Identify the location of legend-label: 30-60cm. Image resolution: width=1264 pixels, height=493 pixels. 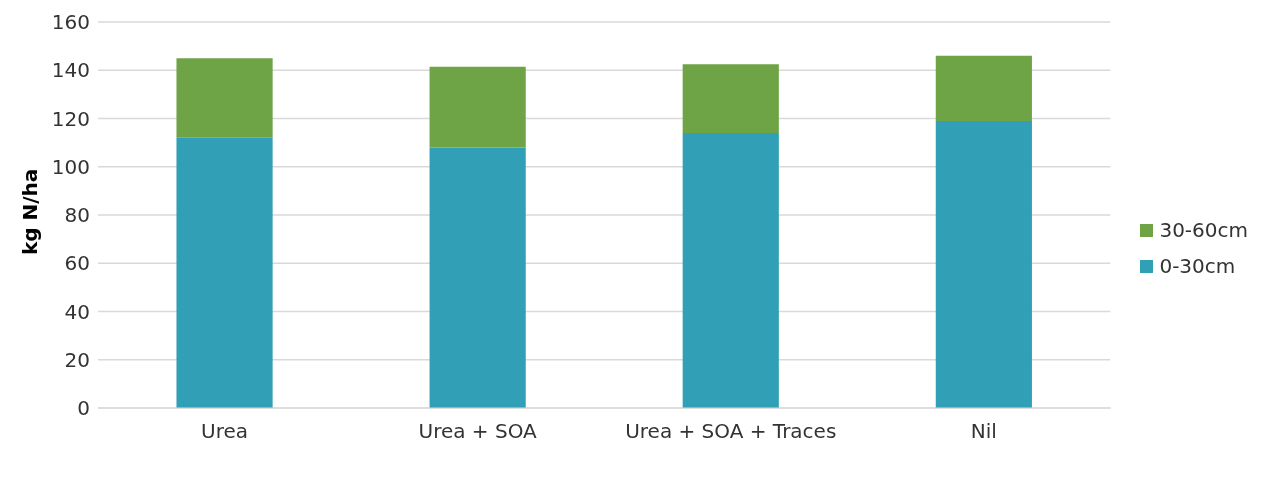
(1203, 230).